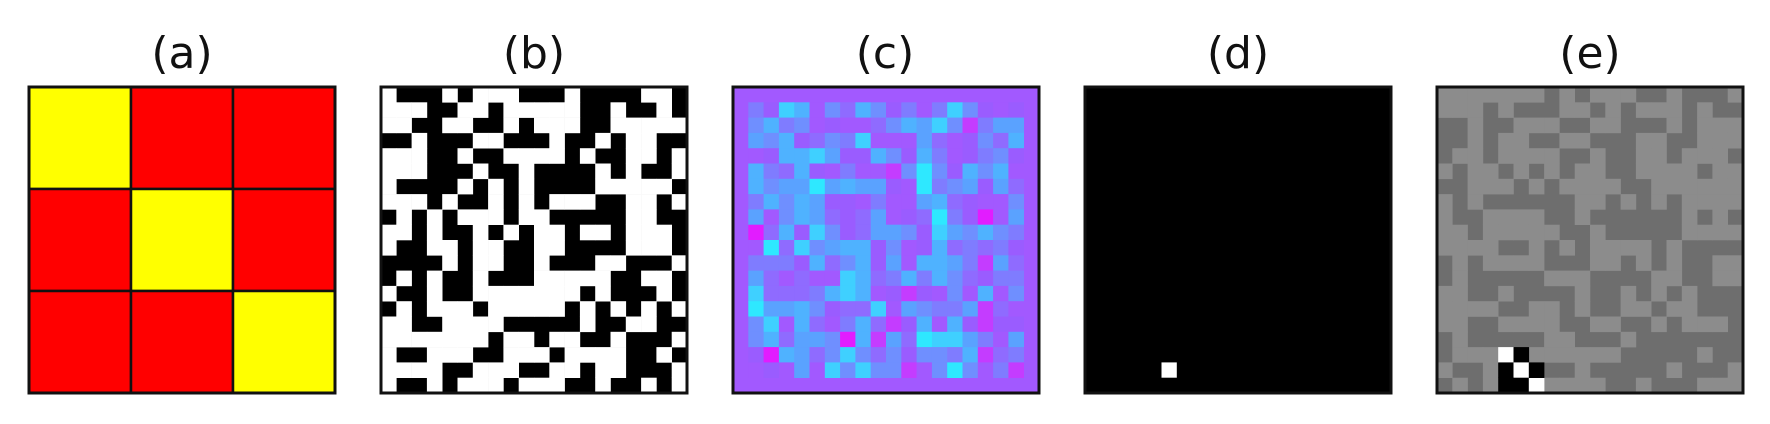 This screenshot has width=1770, height=424. What do you see at coordinates (534, 240) in the screenshot?
I see `panel-b-frame` at bounding box center [534, 240].